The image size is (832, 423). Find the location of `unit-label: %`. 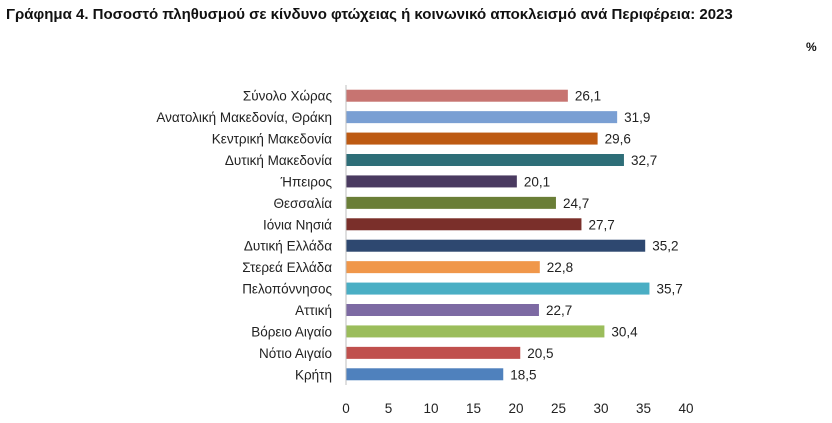

unit-label: % is located at coordinates (811, 47).